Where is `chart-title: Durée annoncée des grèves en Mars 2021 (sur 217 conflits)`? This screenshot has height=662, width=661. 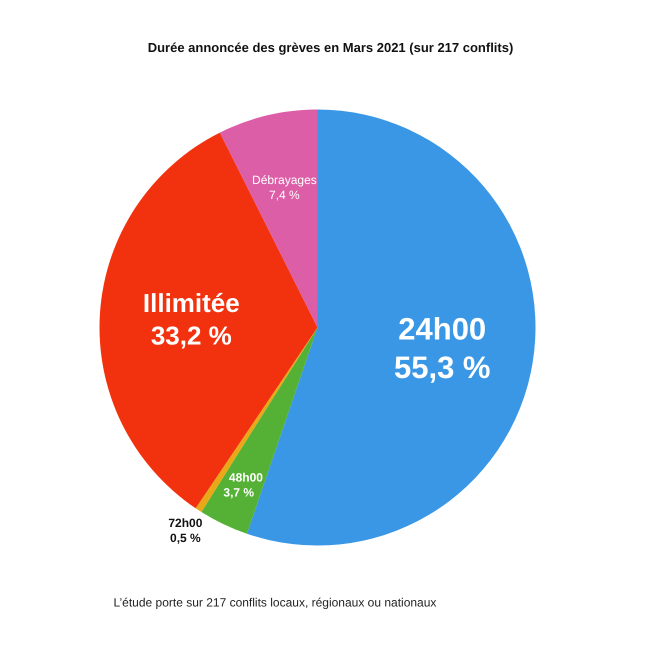 chart-title: Durée annoncée des grèves en Mars 2021 (sur 217 conflits) is located at coordinates (331, 47).